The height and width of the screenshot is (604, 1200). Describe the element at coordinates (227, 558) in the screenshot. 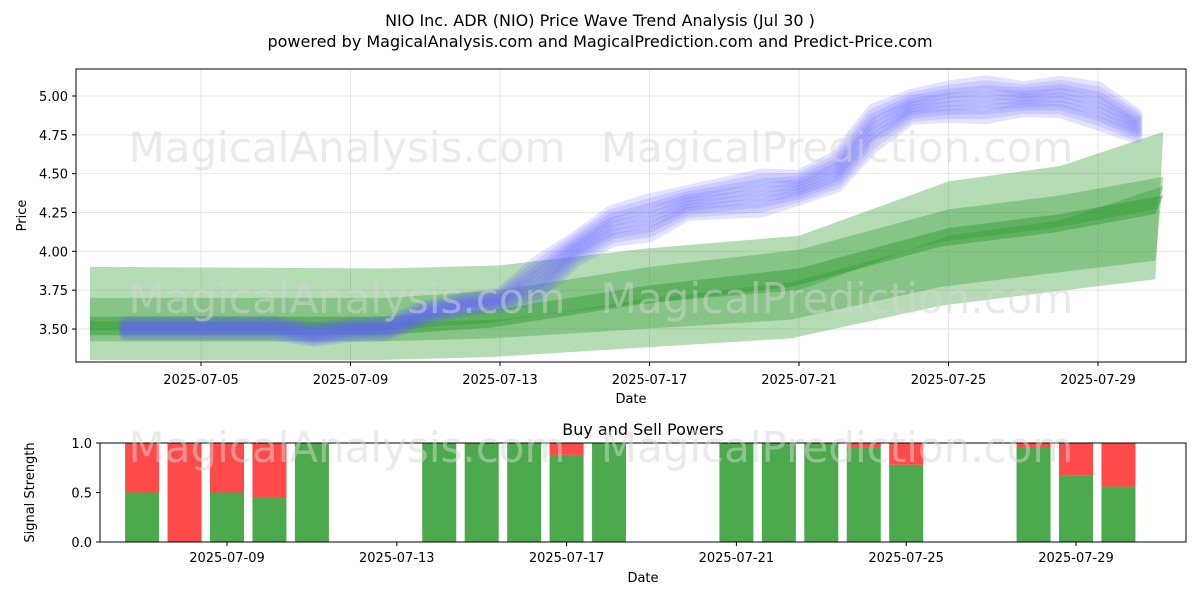

I see `signal-x-tick-label: 2025-07-09` at that location.